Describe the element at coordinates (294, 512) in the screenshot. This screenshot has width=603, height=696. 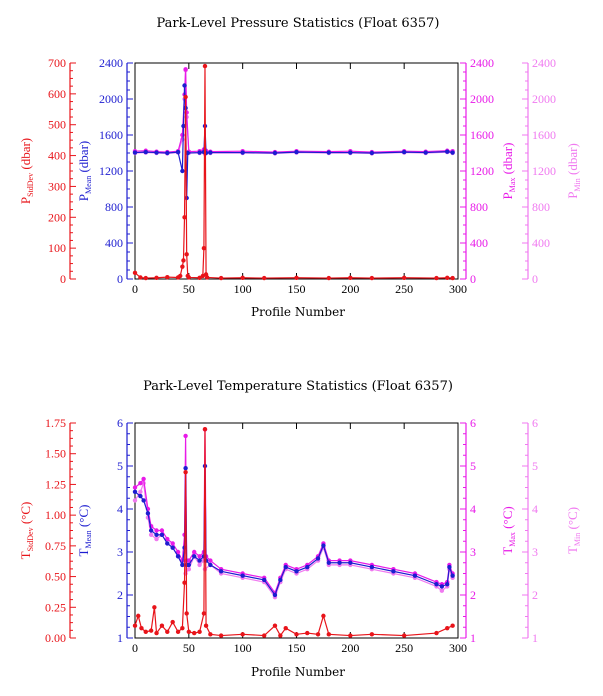
I see `max-series-line` at that location.